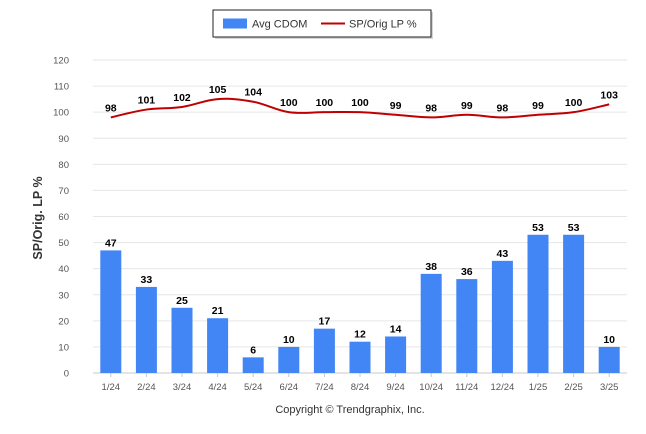 The width and height of the screenshot is (646, 434). Describe the element at coordinates (349, 410) in the screenshot. I see `copyright-footer: Copyright © Trendgraphix, Inc.` at that location.